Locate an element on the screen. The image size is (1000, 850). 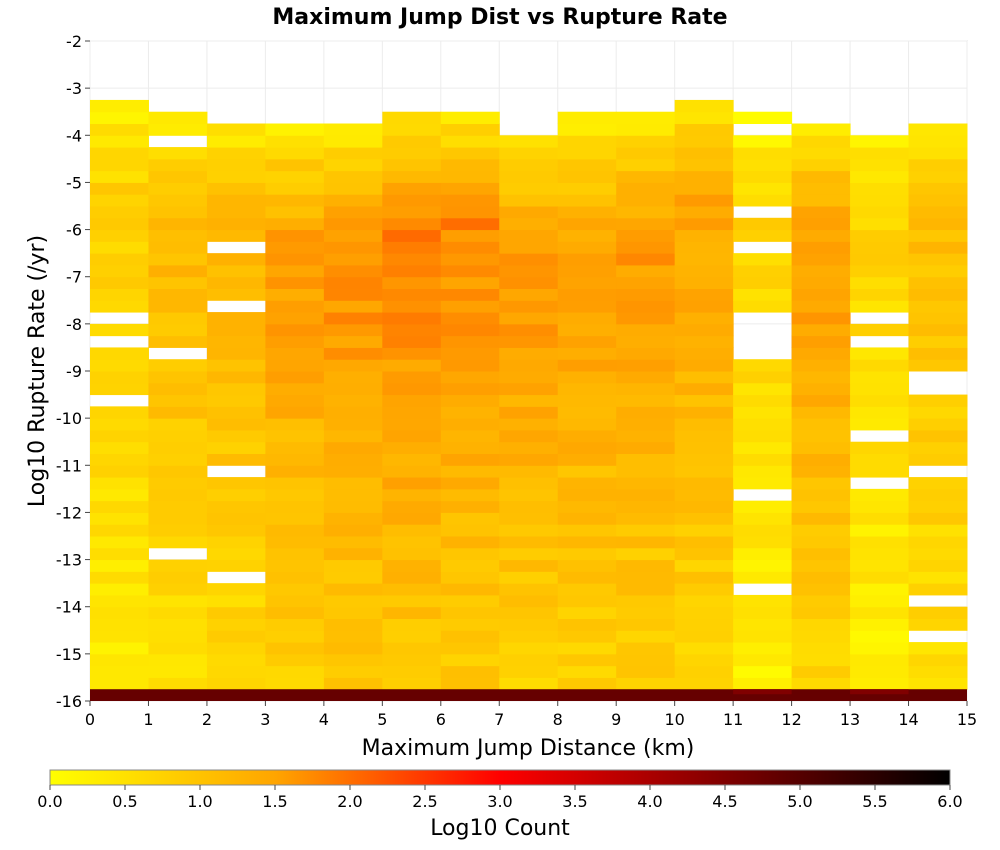
y-tick-label: -6 is located at coordinates (74, 230).